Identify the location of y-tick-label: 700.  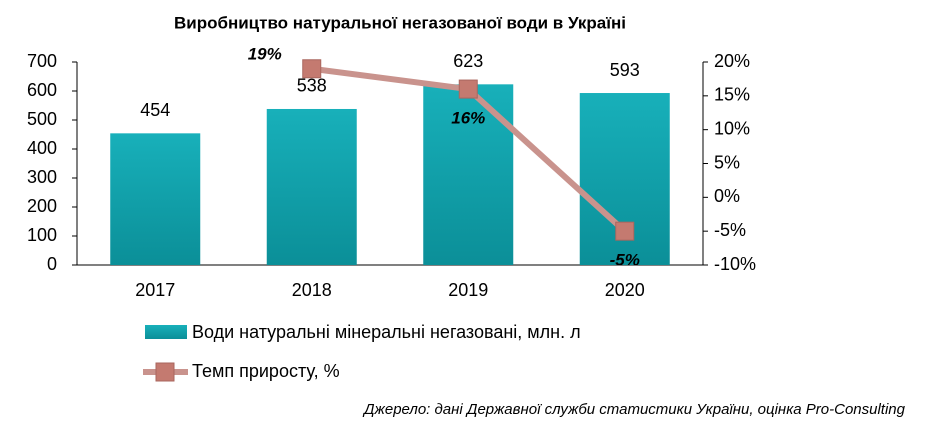
(42, 61).